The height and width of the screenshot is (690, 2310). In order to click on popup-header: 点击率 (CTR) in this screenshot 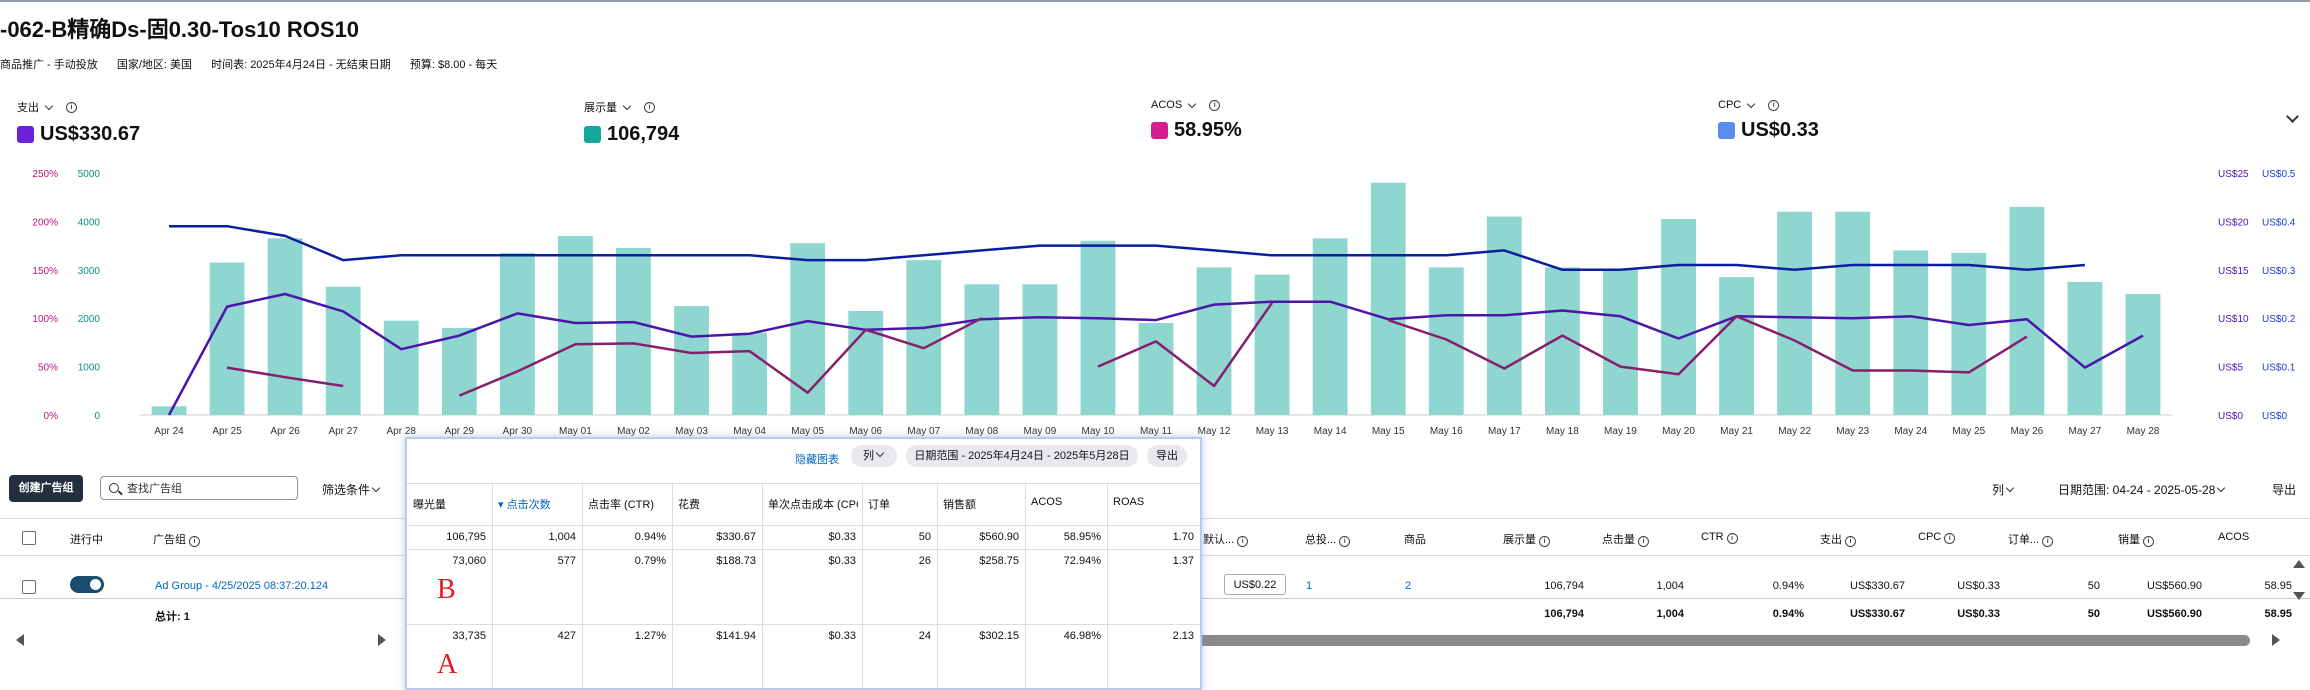, I will do `click(621, 505)`.